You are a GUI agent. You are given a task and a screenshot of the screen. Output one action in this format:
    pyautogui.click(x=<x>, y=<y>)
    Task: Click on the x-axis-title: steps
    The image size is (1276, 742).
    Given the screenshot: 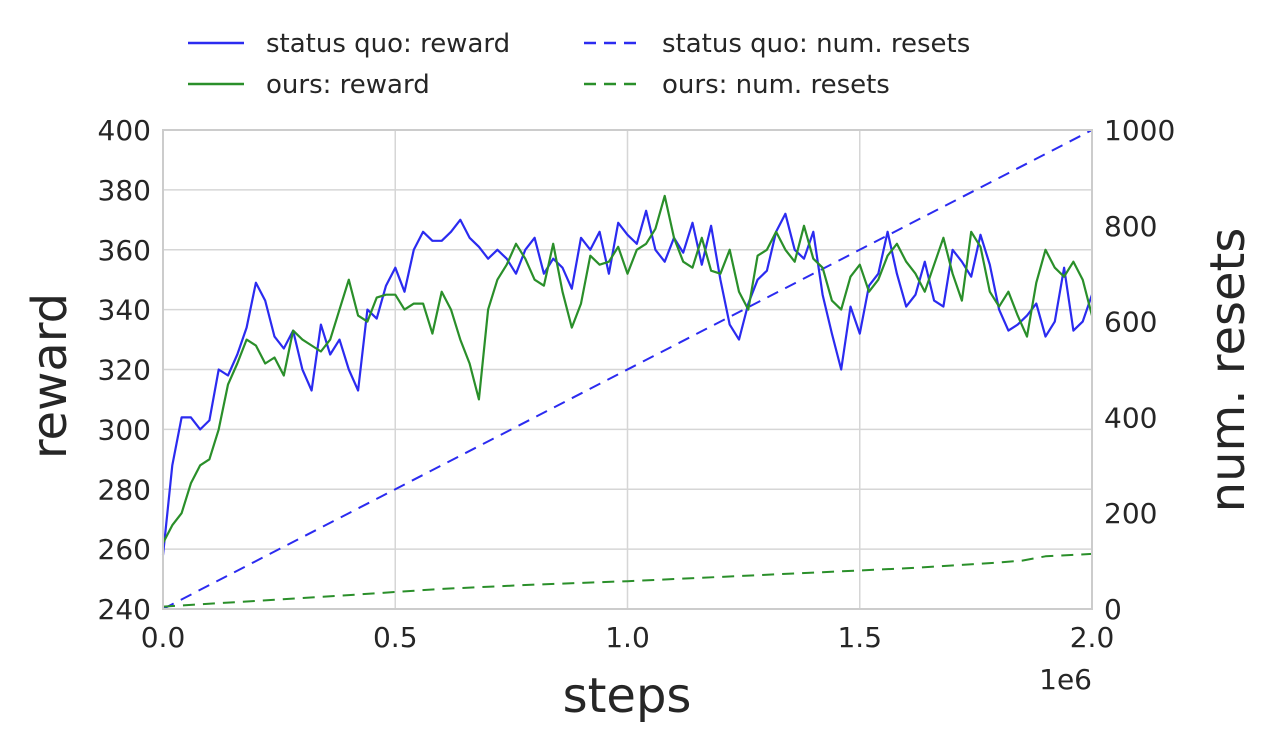 What is the action you would take?
    pyautogui.click(x=627, y=696)
    